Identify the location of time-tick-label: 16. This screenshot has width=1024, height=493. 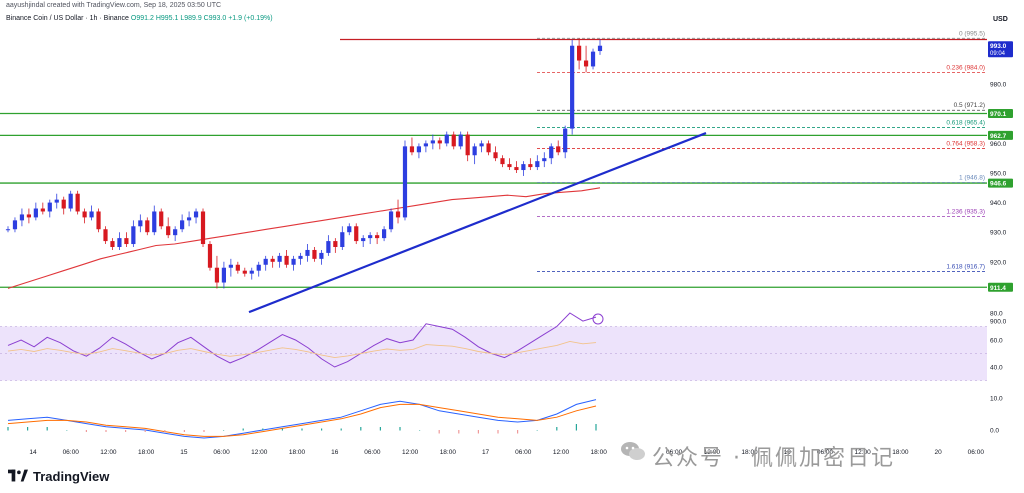
(335, 452).